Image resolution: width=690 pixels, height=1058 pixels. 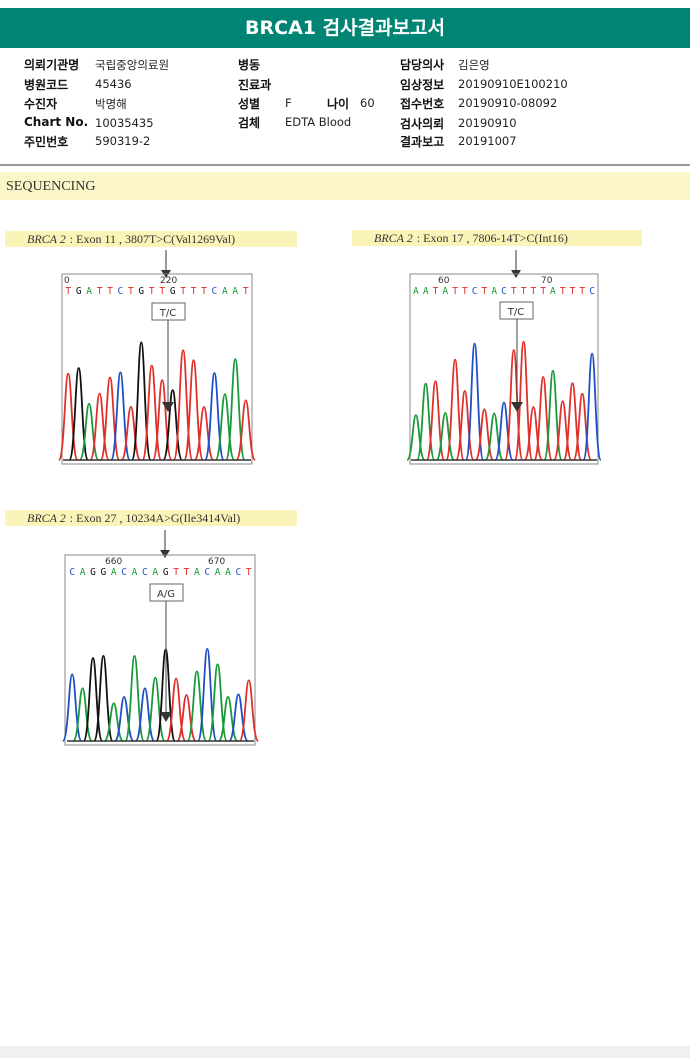 I want to click on base-call-label: T/C, so click(x=167, y=313).